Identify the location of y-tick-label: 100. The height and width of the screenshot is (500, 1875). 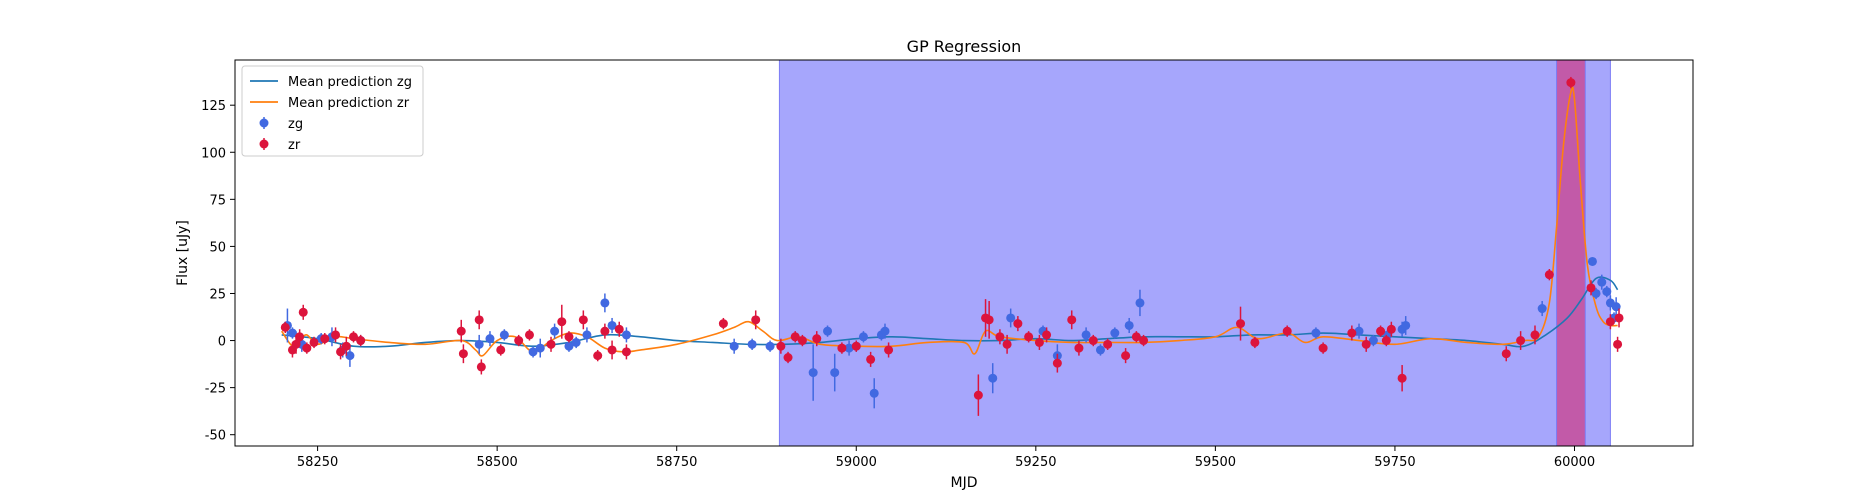
(213, 153).